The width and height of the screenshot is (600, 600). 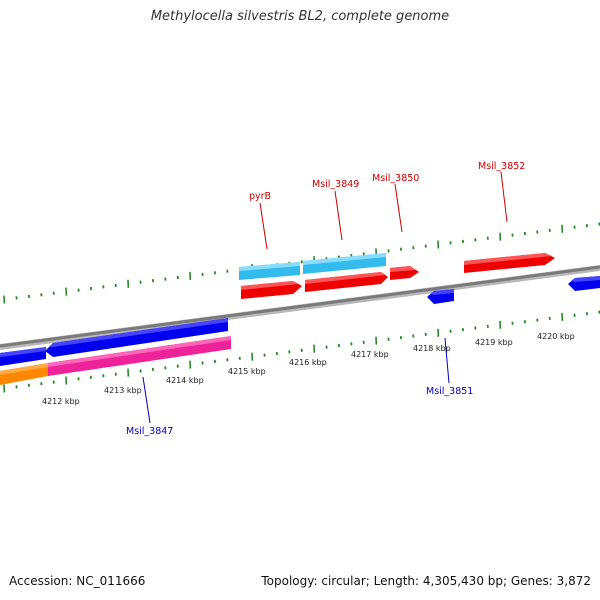 I want to click on feature-orange, so click(x=24, y=374).